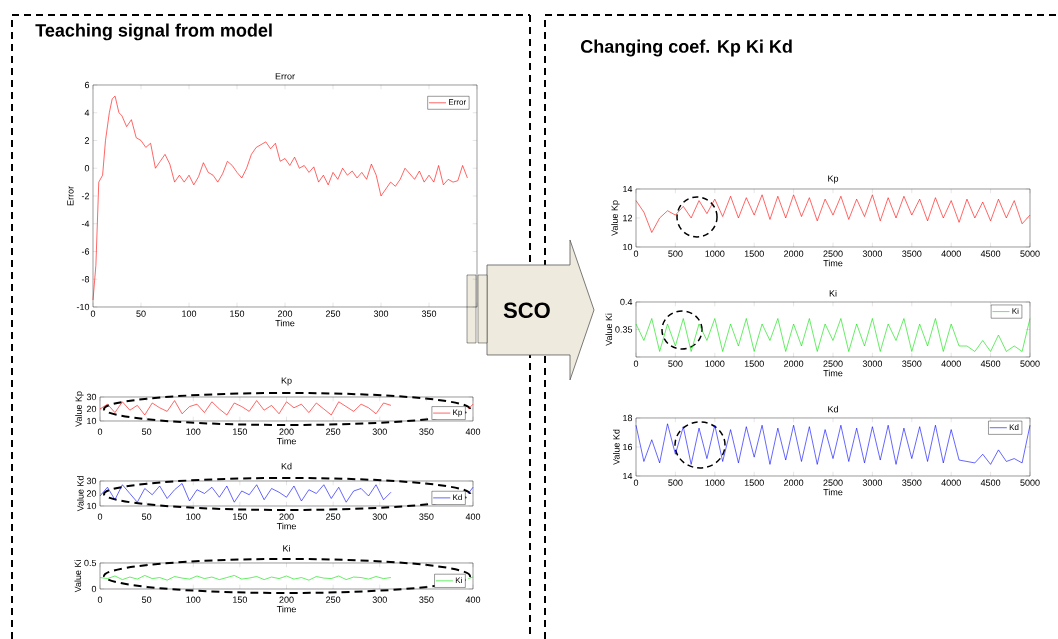 This screenshot has height=639, width=1058. What do you see at coordinates (87, 140) in the screenshot?
I see `y-tick-label: 2` at bounding box center [87, 140].